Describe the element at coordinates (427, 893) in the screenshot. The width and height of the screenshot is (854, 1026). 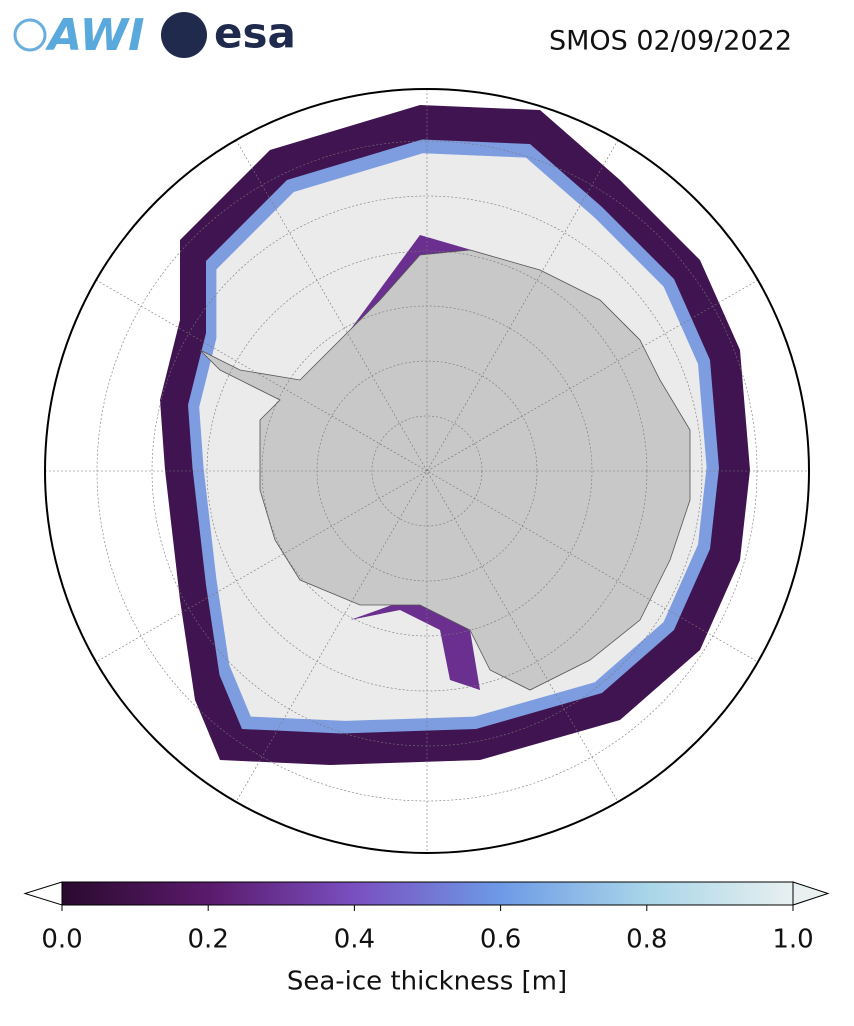
I see `colorbar-gradient` at that location.